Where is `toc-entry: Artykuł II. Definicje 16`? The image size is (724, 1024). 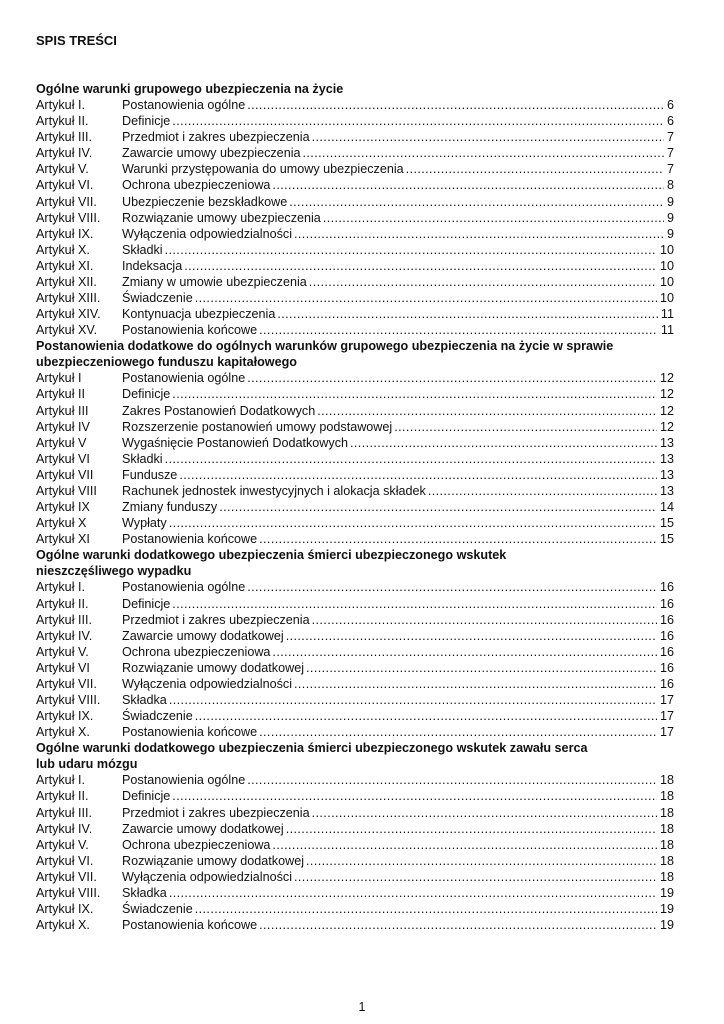
toc-entry: Artykuł II. Definicje 16 is located at coordinates (355, 604).